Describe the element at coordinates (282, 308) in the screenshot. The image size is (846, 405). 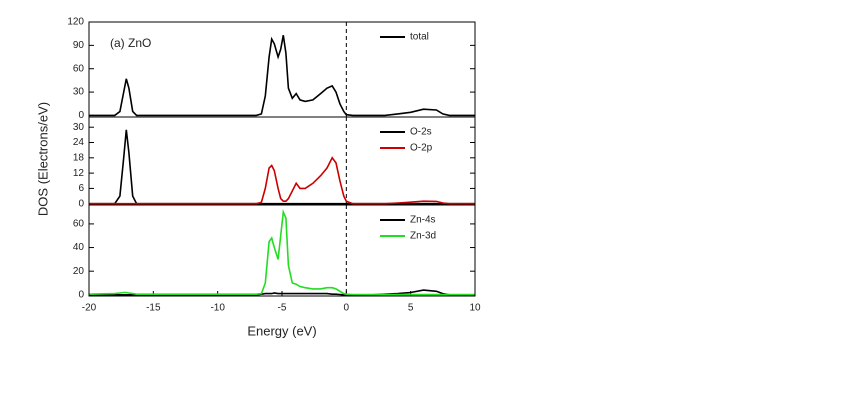
I see `x-tick-label: -5` at that location.